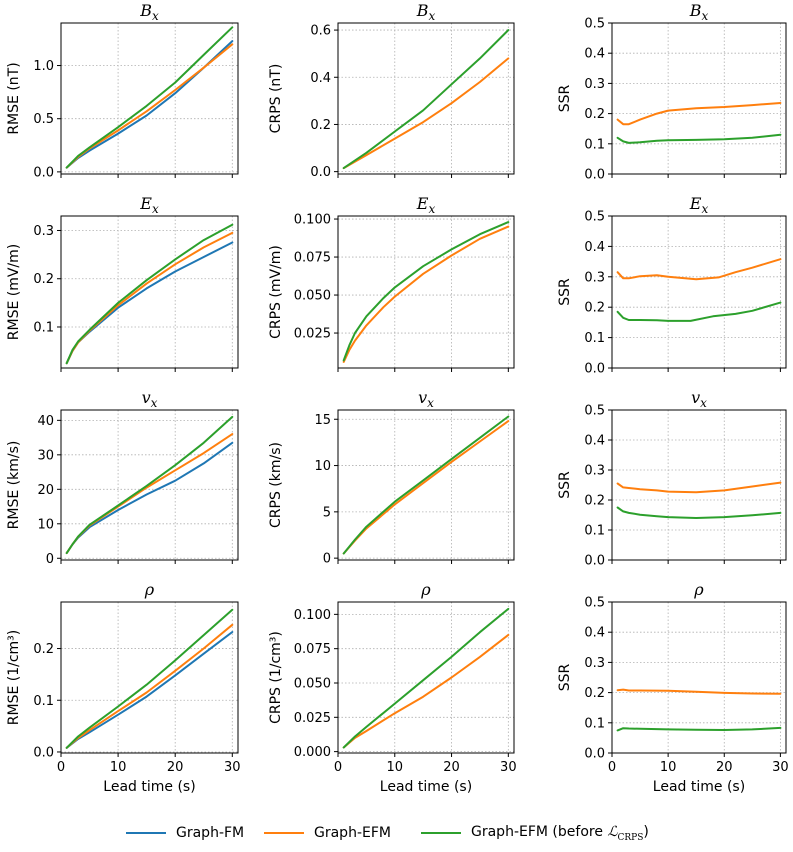 The height and width of the screenshot is (852, 793). What do you see at coordinates (508, 767) in the screenshot?
I see `x-tick-label: 30` at bounding box center [508, 767].